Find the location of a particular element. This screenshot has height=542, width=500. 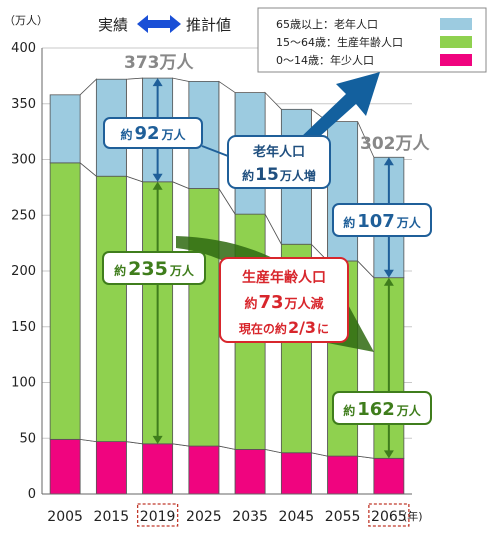

working-change-callout: 生産年齢人口 約73万人減 現在の約2/3に is located at coordinates (284, 300).